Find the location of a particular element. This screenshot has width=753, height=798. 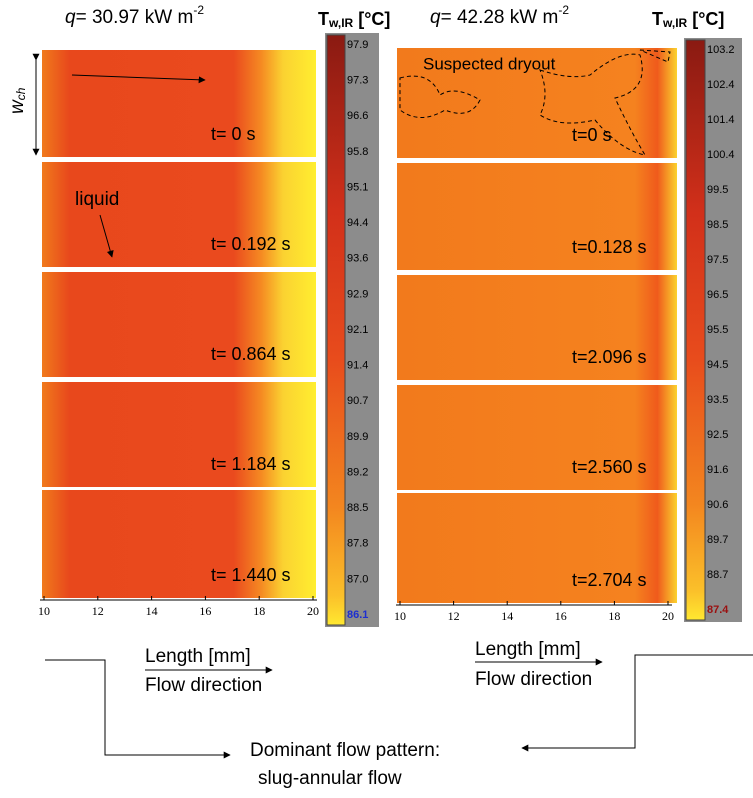

colorbar-tick-label: 99.5 is located at coordinates (717, 190).